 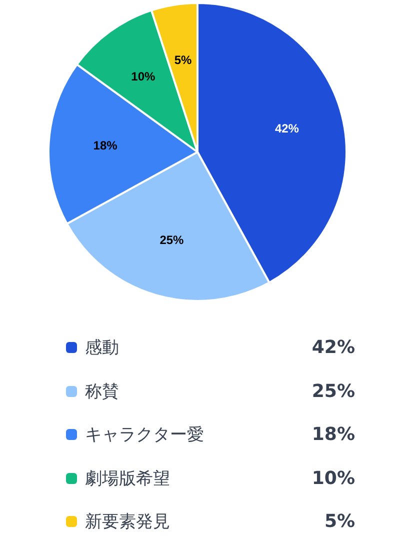 I want to click on legend-label: 劇場版希望, so click(x=128, y=479).